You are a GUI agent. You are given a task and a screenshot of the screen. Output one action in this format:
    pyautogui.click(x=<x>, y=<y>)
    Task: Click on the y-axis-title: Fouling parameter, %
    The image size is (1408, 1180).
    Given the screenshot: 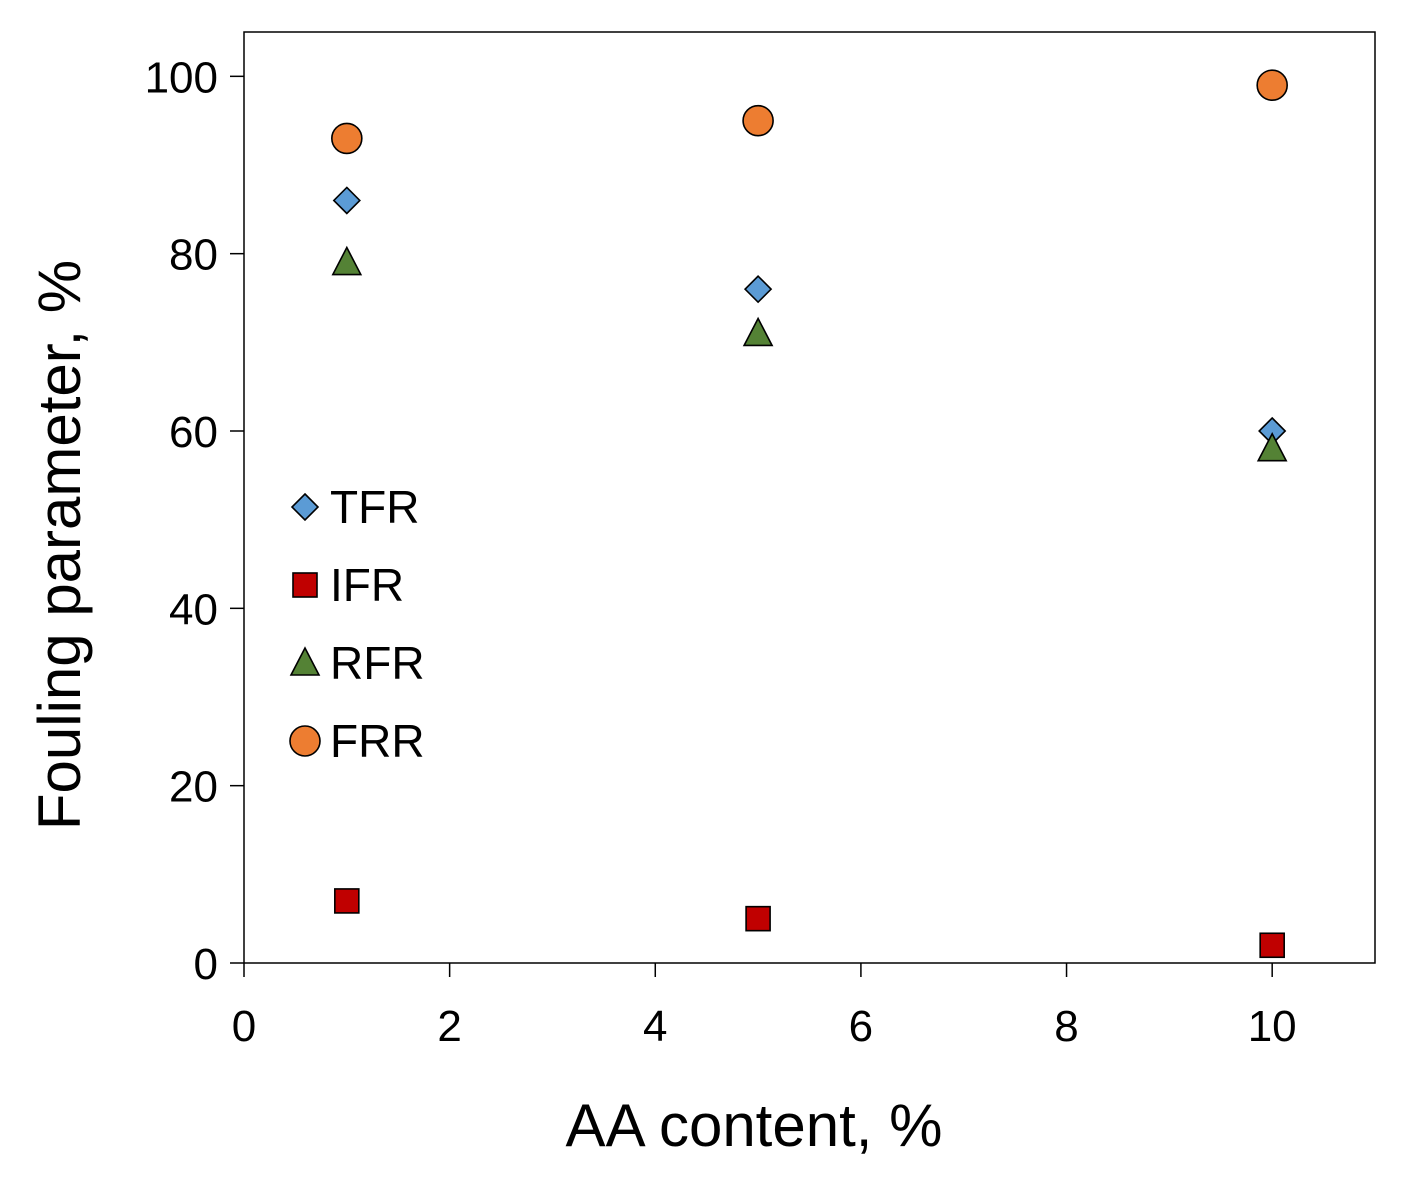 What is the action you would take?
    pyautogui.click(x=59, y=545)
    